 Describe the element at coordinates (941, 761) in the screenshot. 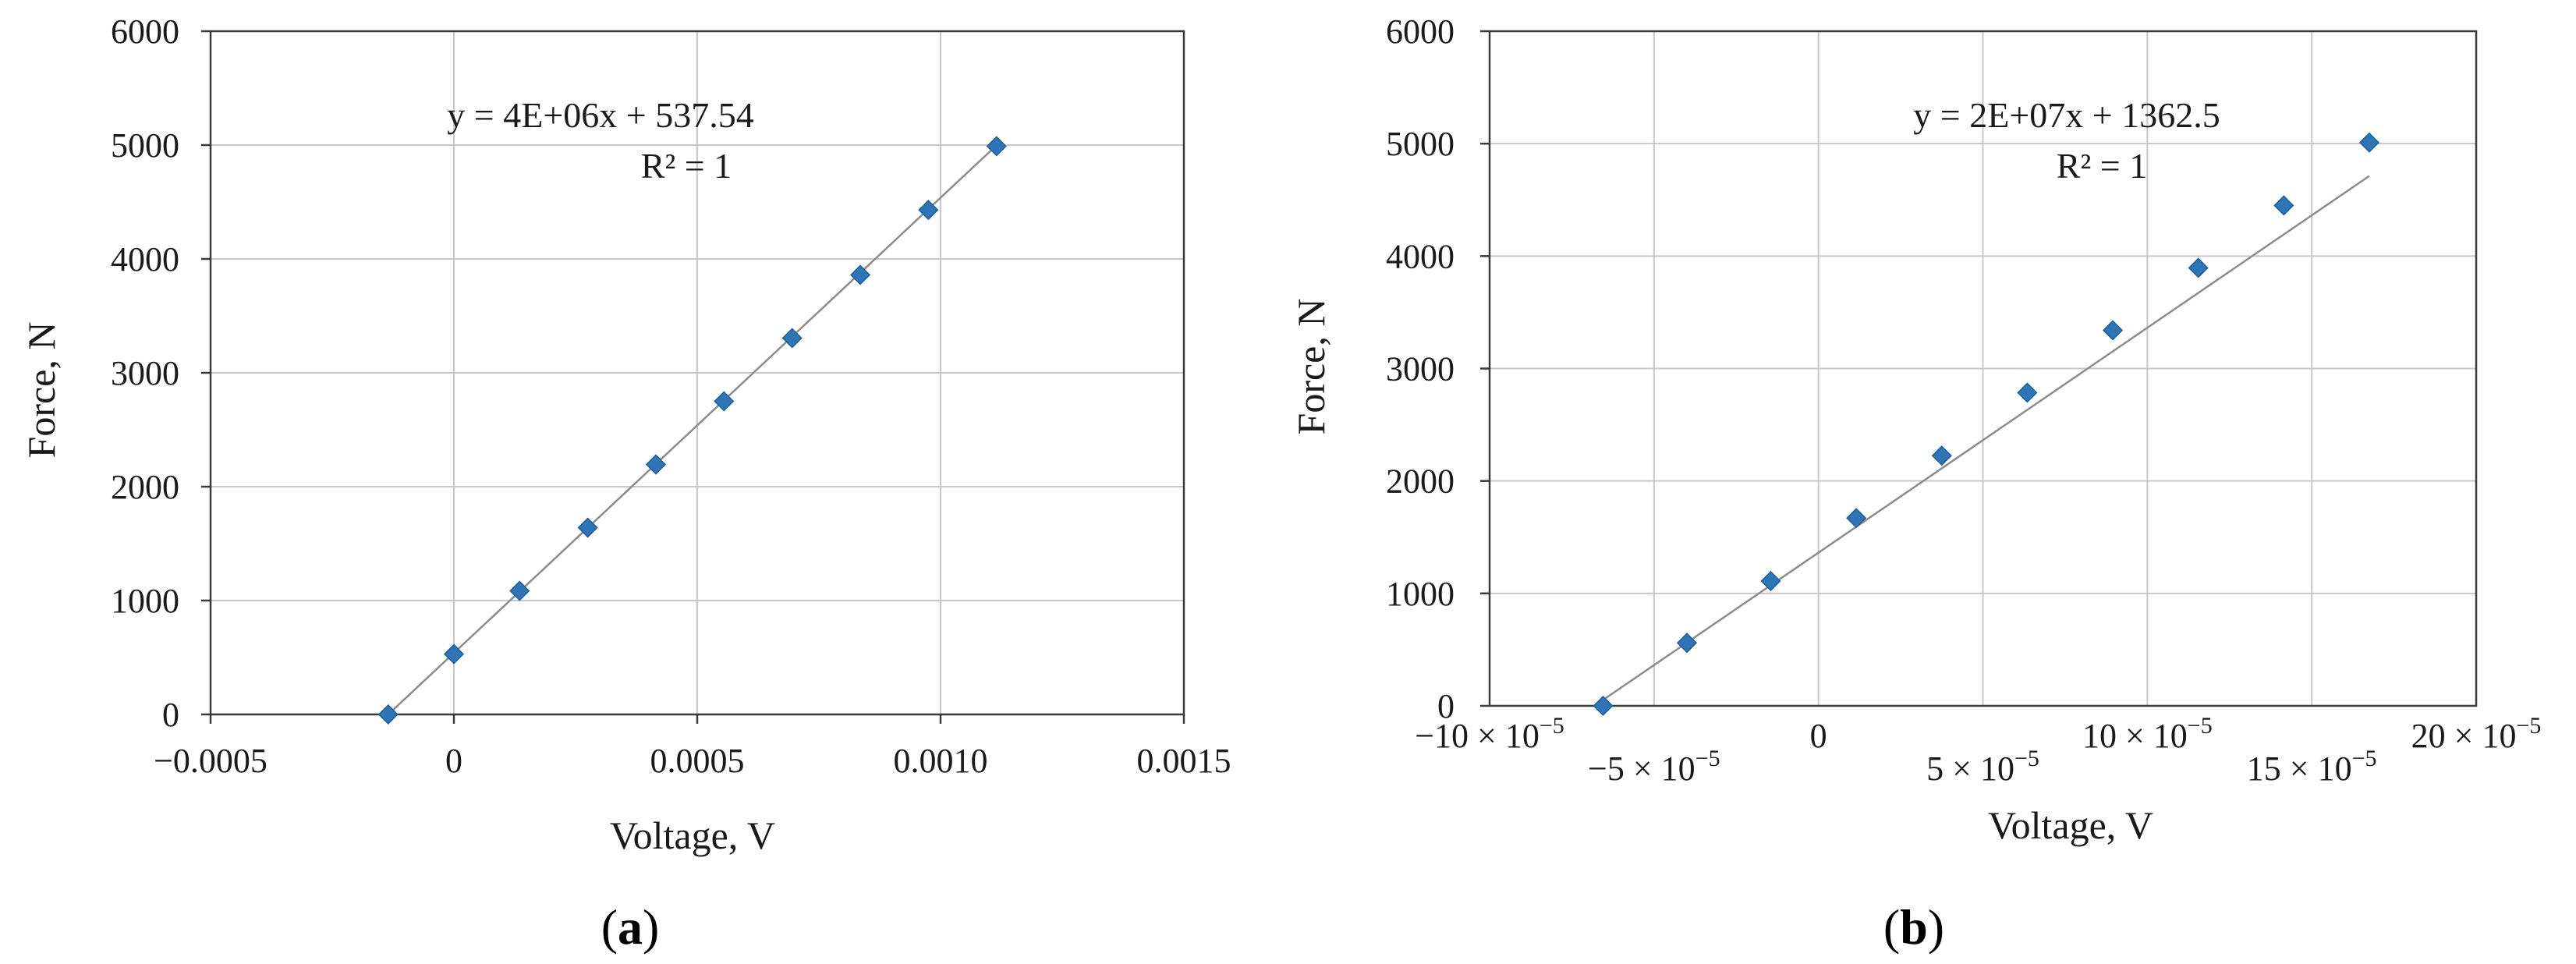

I see `x-tick-label: 0.0010` at that location.